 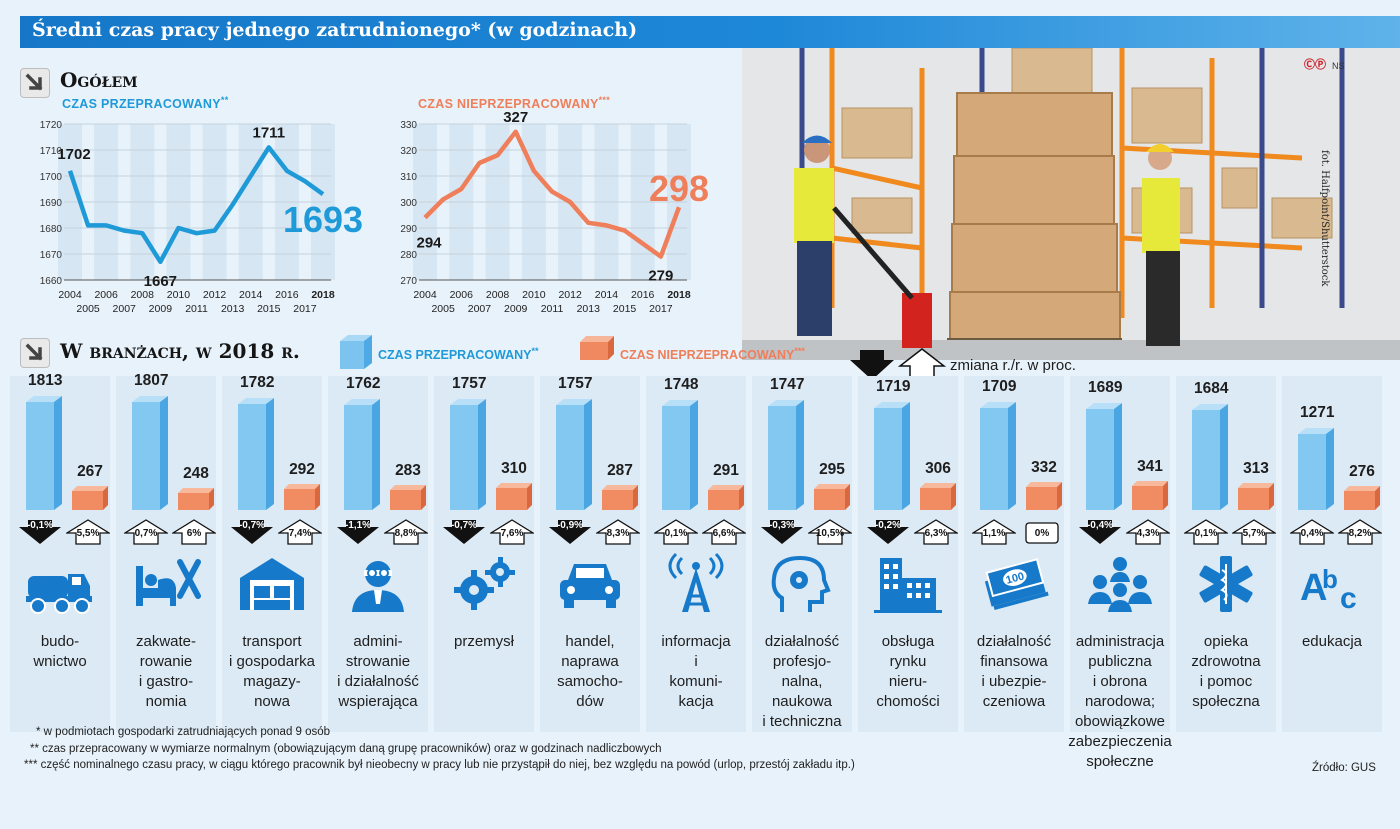 What do you see at coordinates (408, 470) in the screenshot?
I see `value-unworked: 283` at bounding box center [408, 470].